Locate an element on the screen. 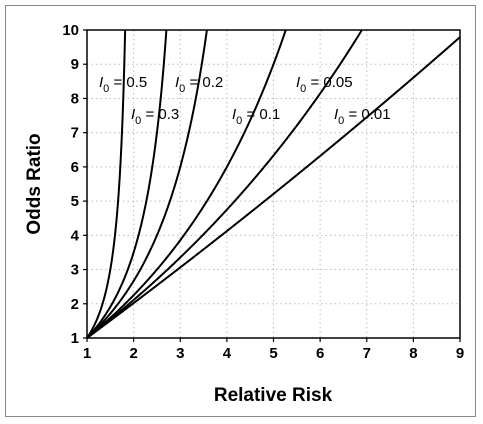 Image resolution: width=483 pixels, height=424 pixels. y-tick-label: 2 is located at coordinates (75, 304).